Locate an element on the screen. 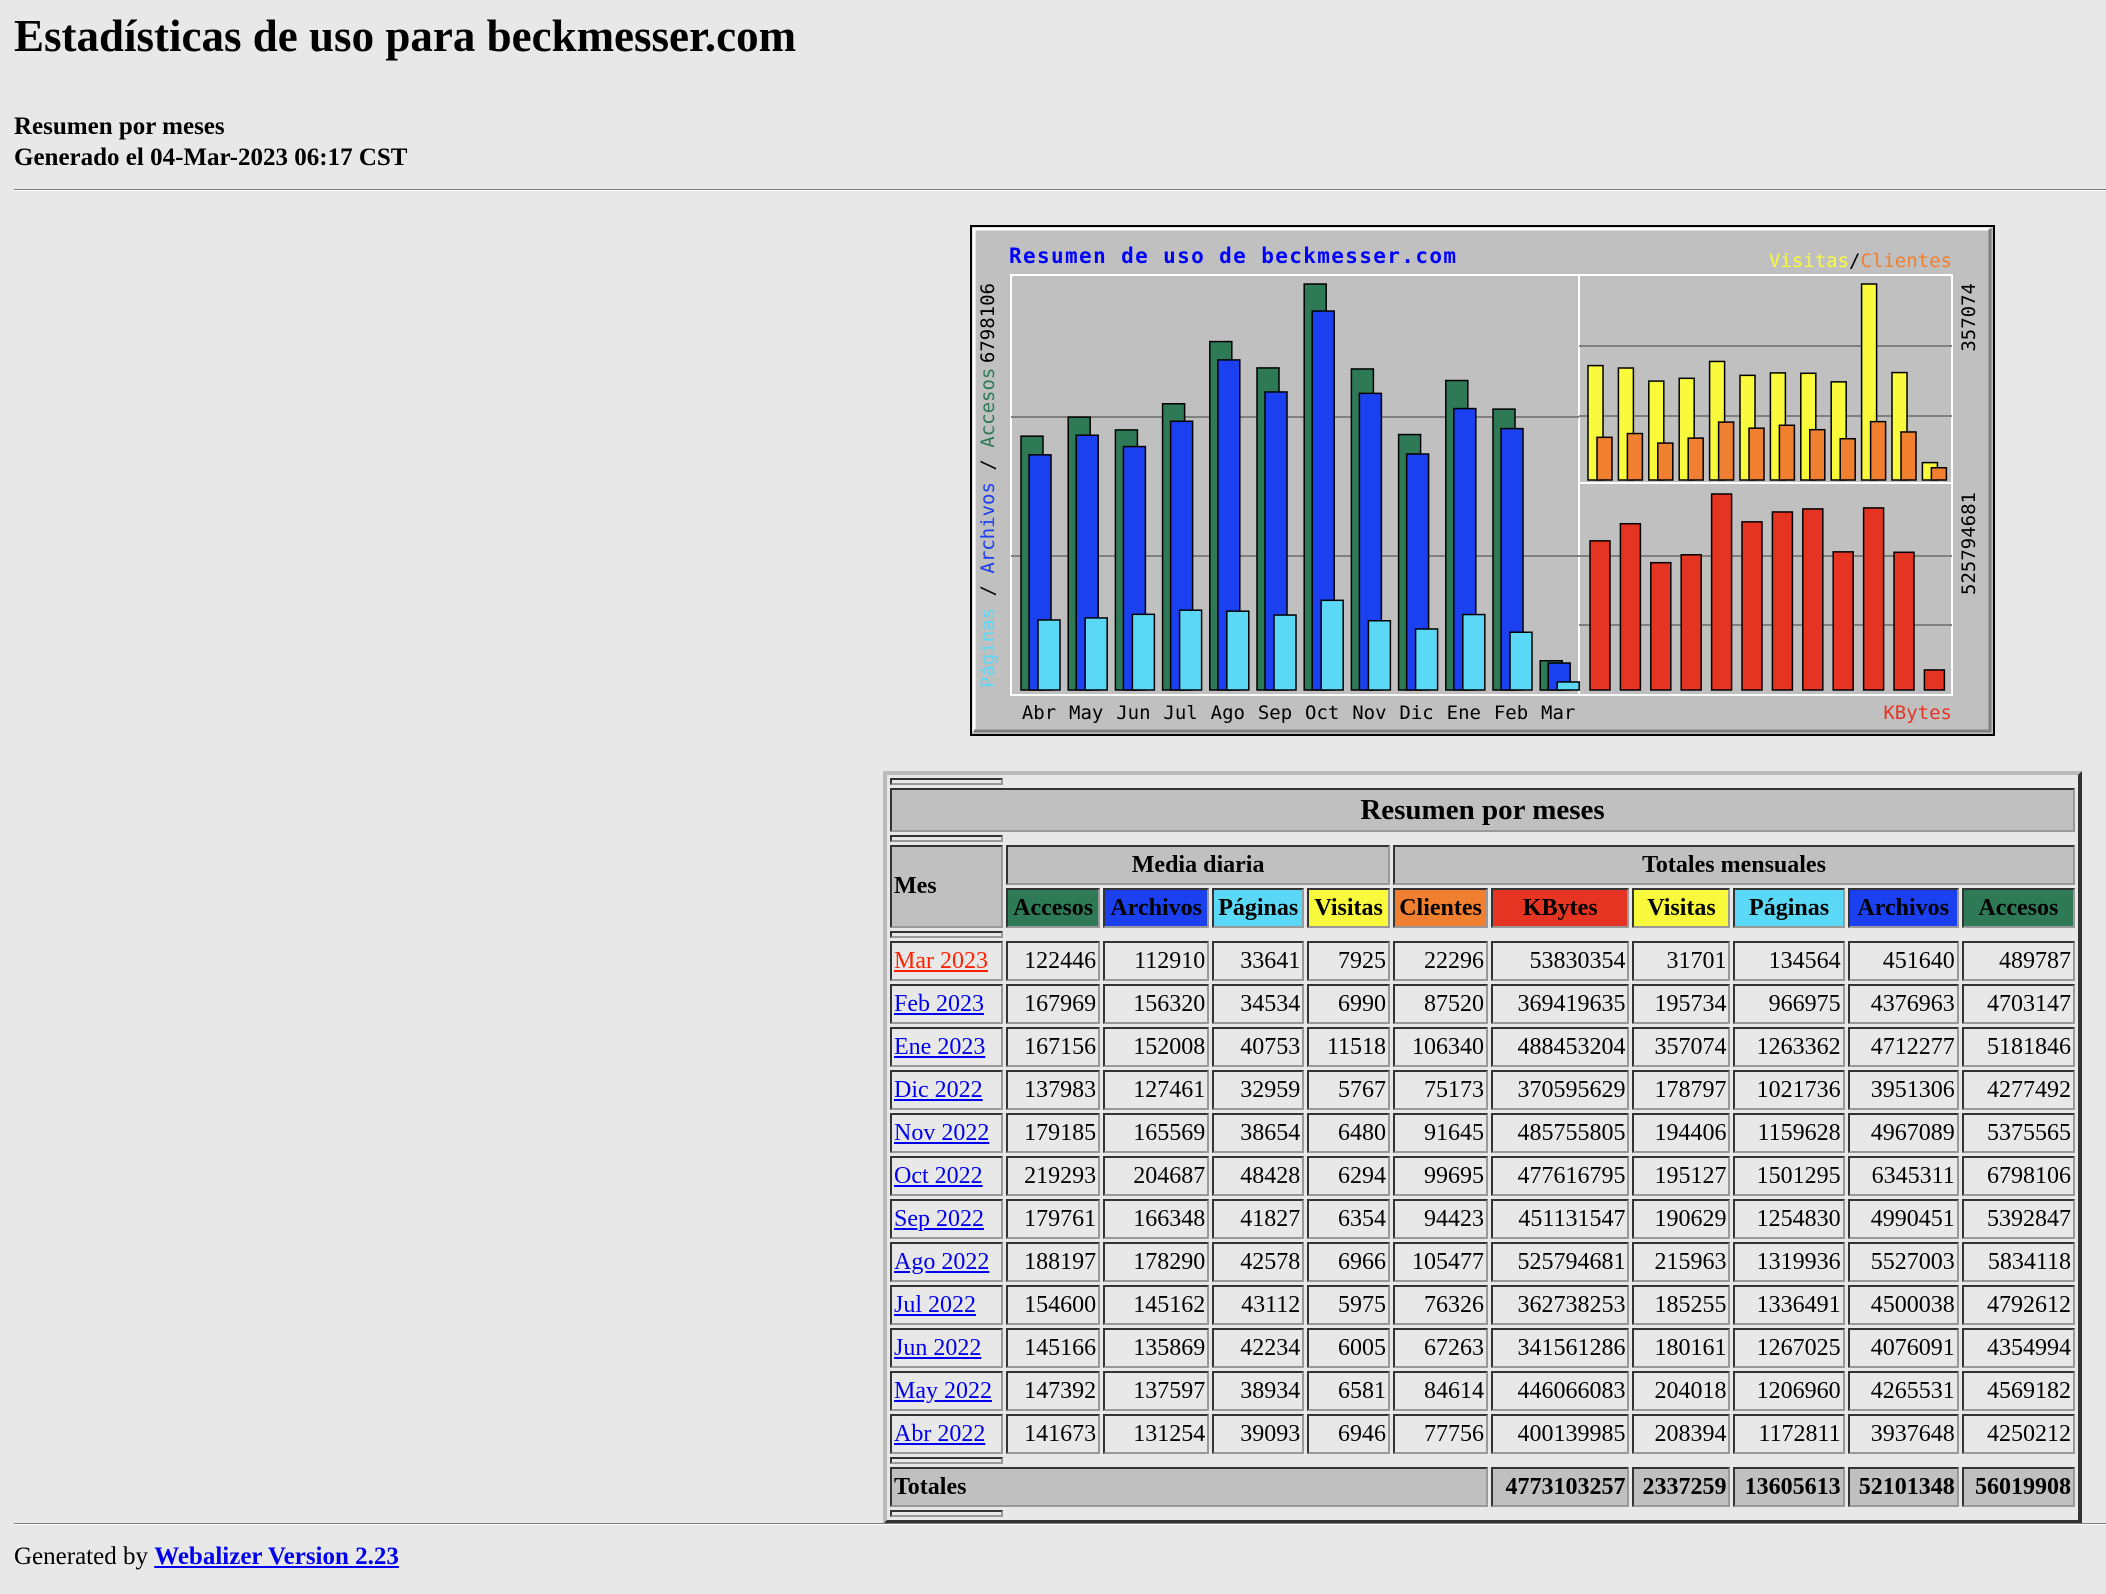 Image resolution: width=2106 pixels, height=1594 pixels. kbytes-legend: KBytes is located at coordinates (1917, 713).